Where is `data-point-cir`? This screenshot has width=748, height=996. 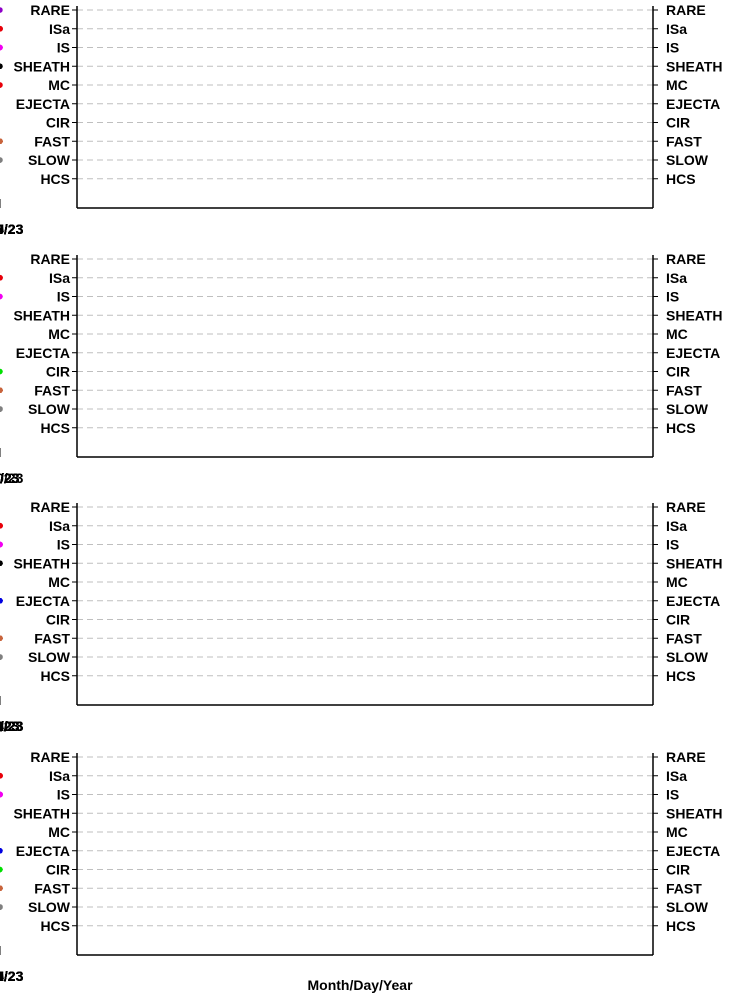
data-point-cir is located at coordinates (1, 371).